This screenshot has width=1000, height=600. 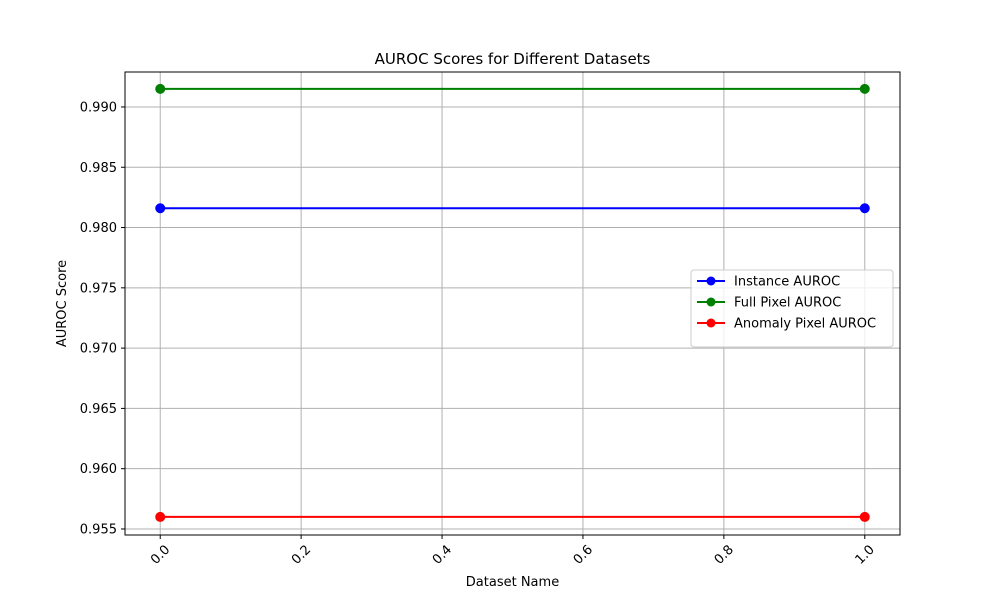 What do you see at coordinates (62, 303) in the screenshot?
I see `y-axis-title: AUROC Score` at bounding box center [62, 303].